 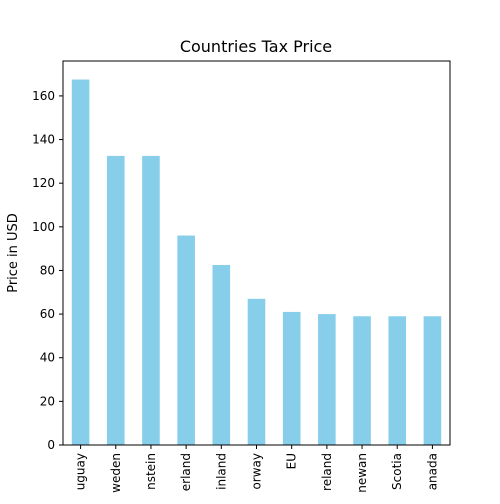 What do you see at coordinates (397, 380) in the screenshot?
I see `bar-scotia` at bounding box center [397, 380].